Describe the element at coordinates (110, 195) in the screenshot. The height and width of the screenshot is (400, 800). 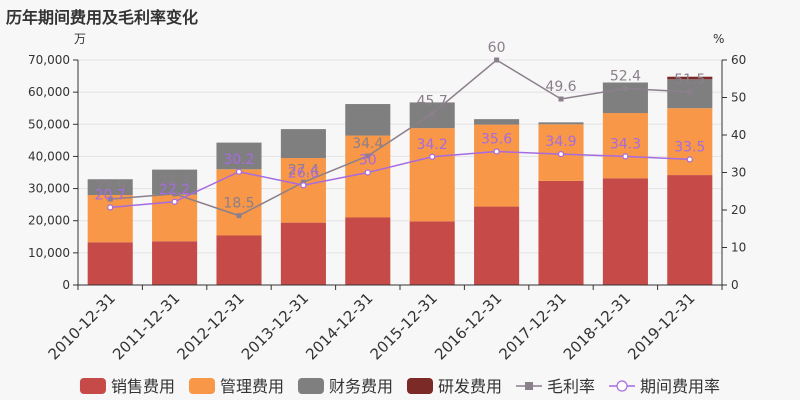
I see `data-label-期间费用率-0: 20.7` at that location.